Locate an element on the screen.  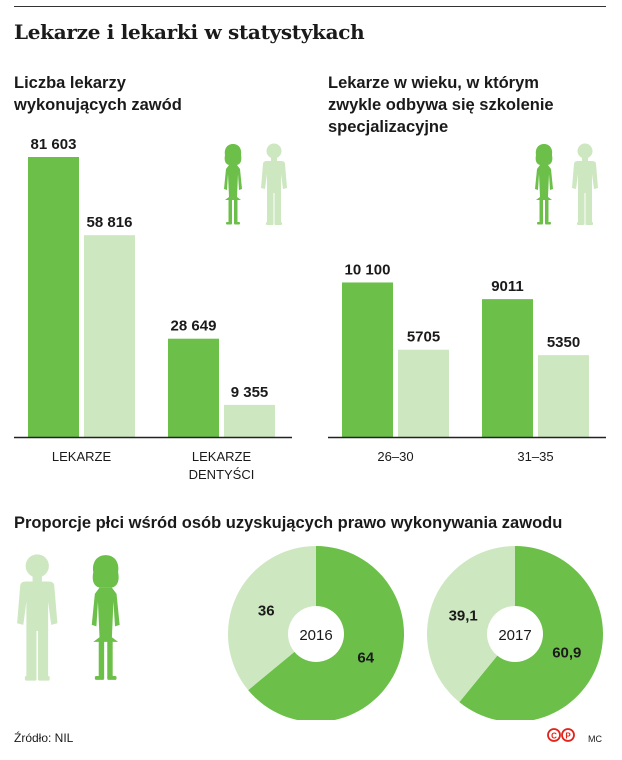
chart-right-title-line: zwykle odbywa się szkolenie is located at coordinates (441, 105).